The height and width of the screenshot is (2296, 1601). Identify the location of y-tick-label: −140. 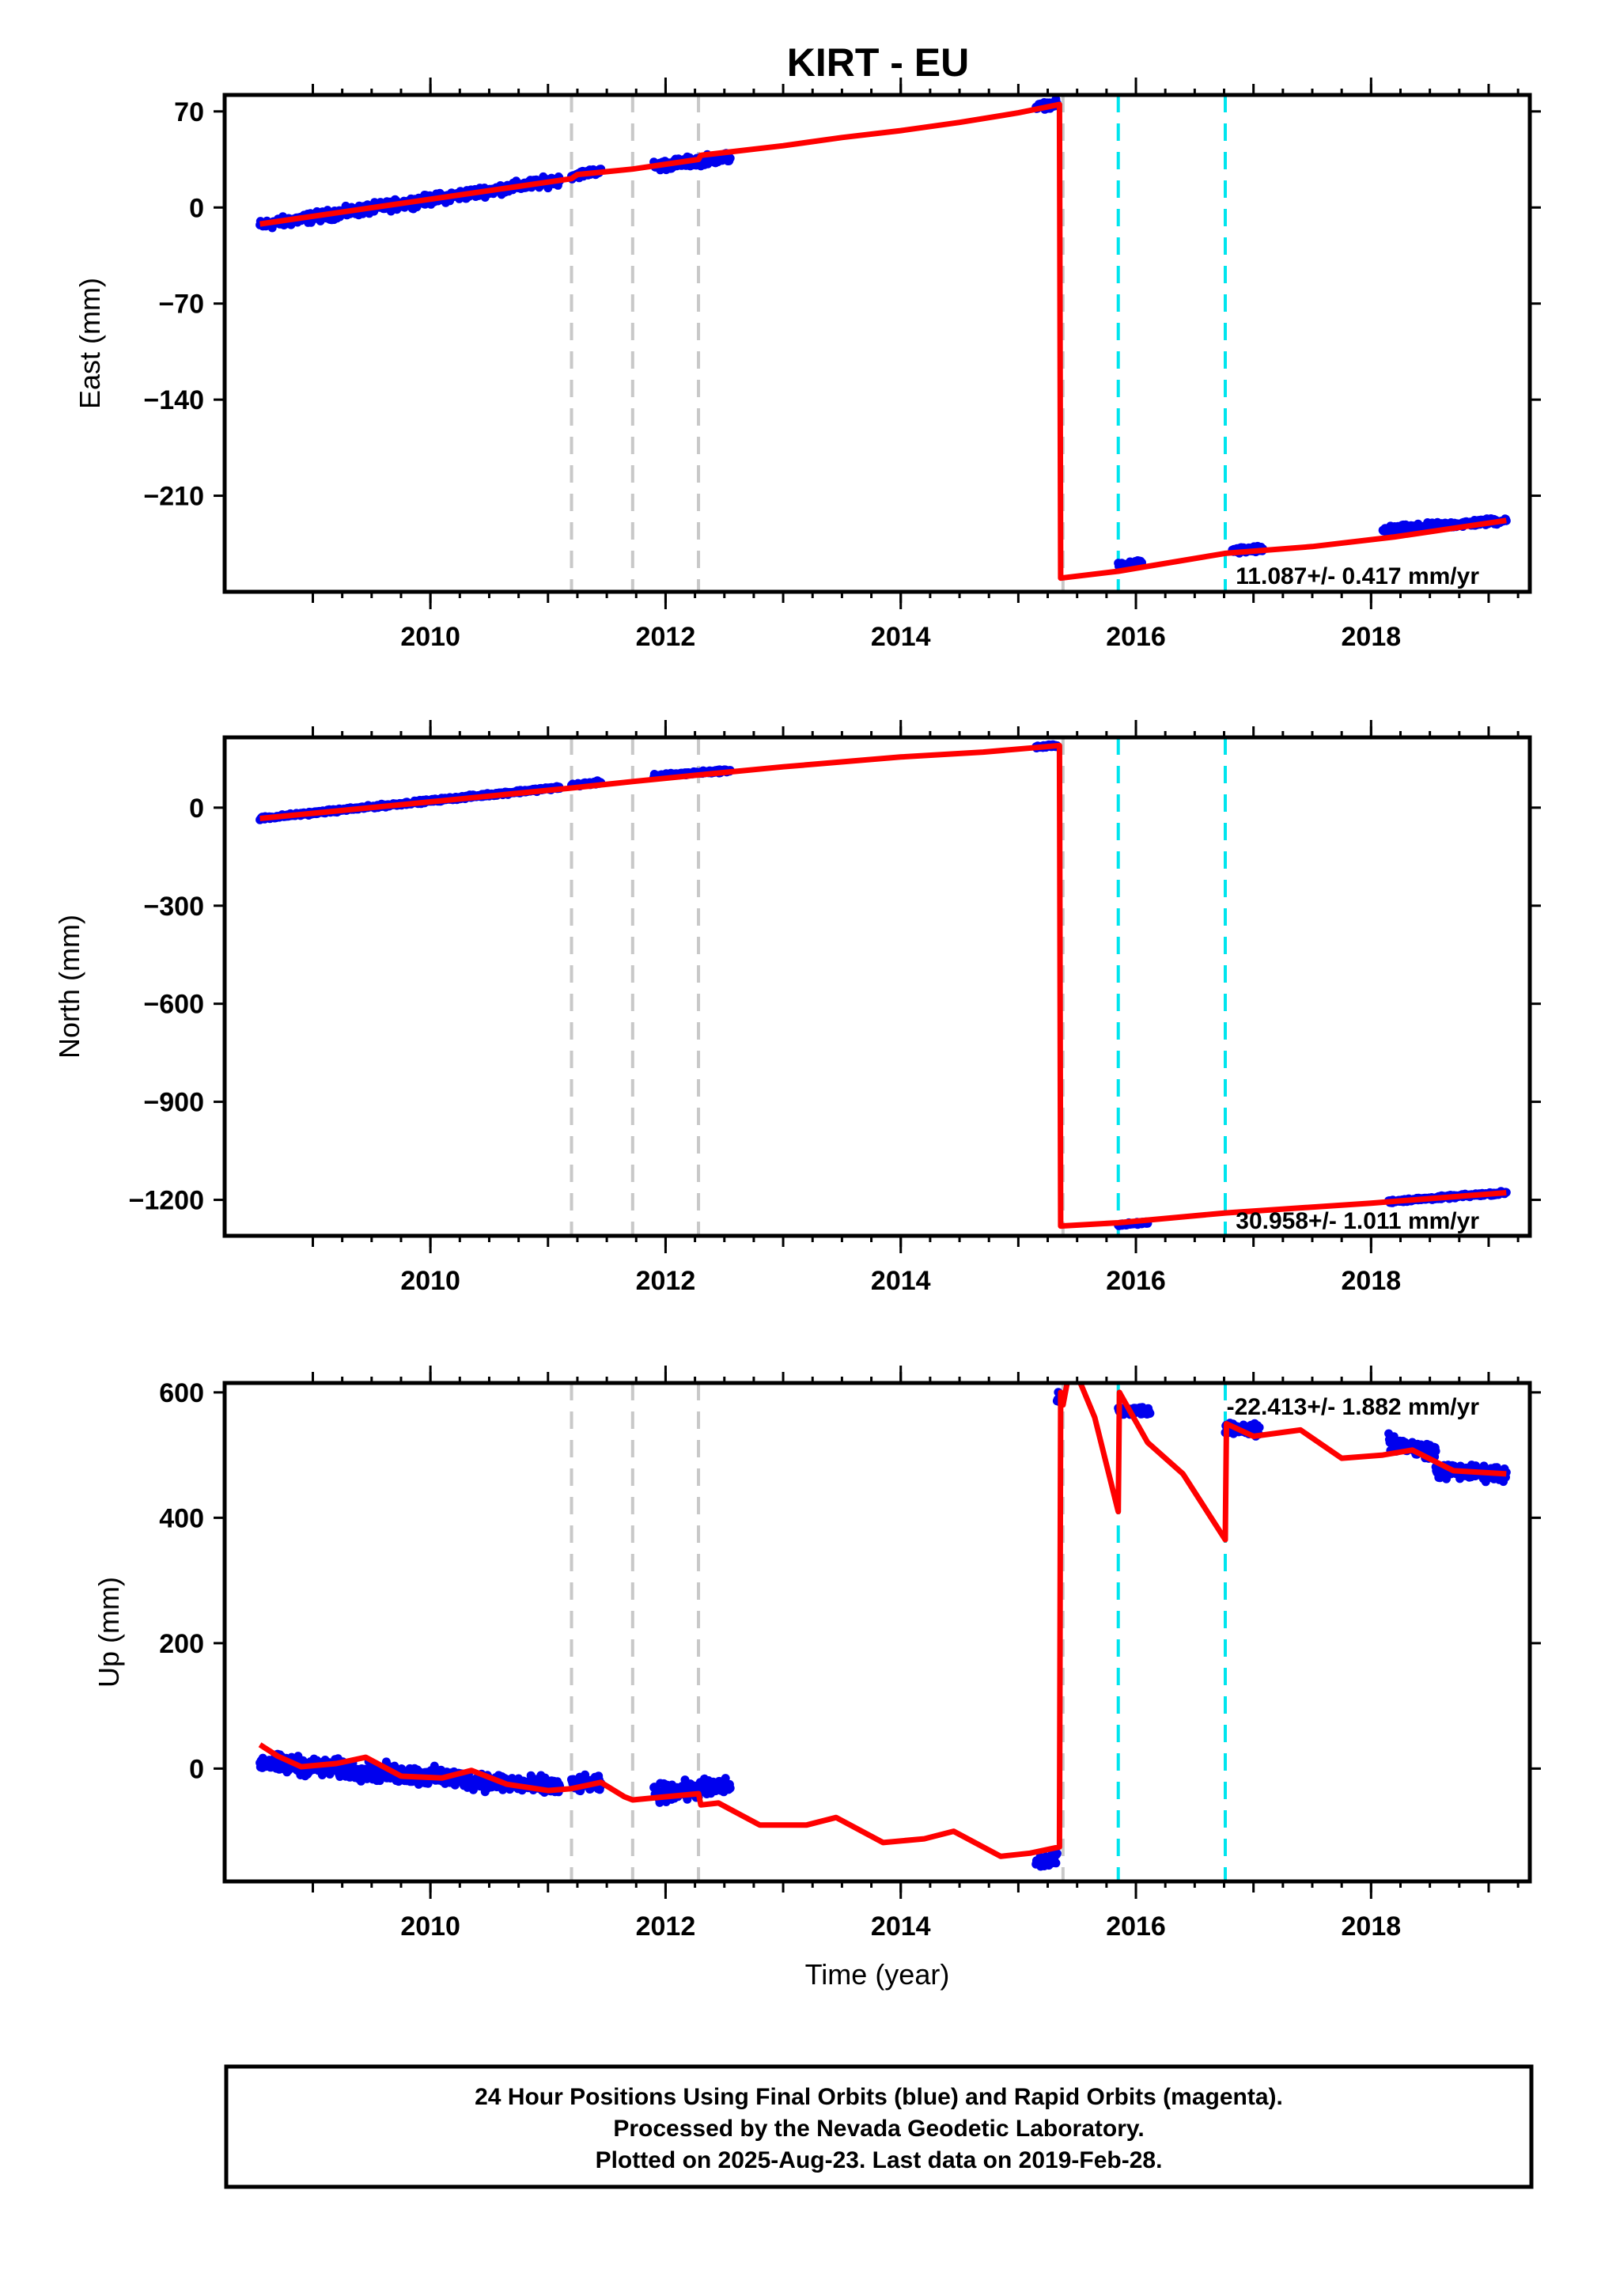
(174, 400).